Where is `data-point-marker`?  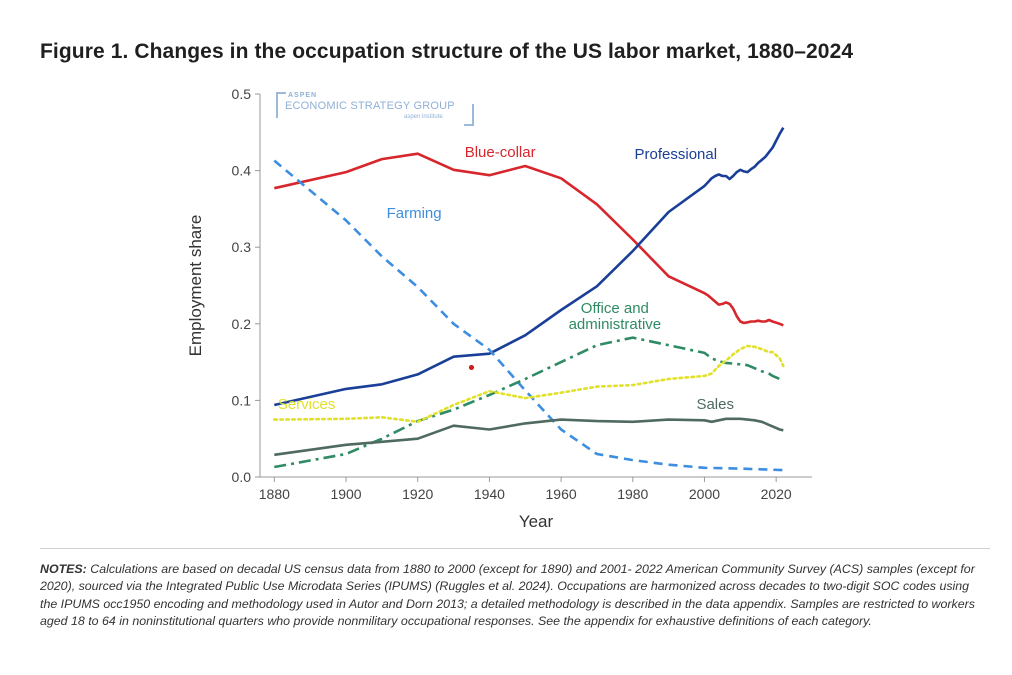 data-point-marker is located at coordinates (471, 367).